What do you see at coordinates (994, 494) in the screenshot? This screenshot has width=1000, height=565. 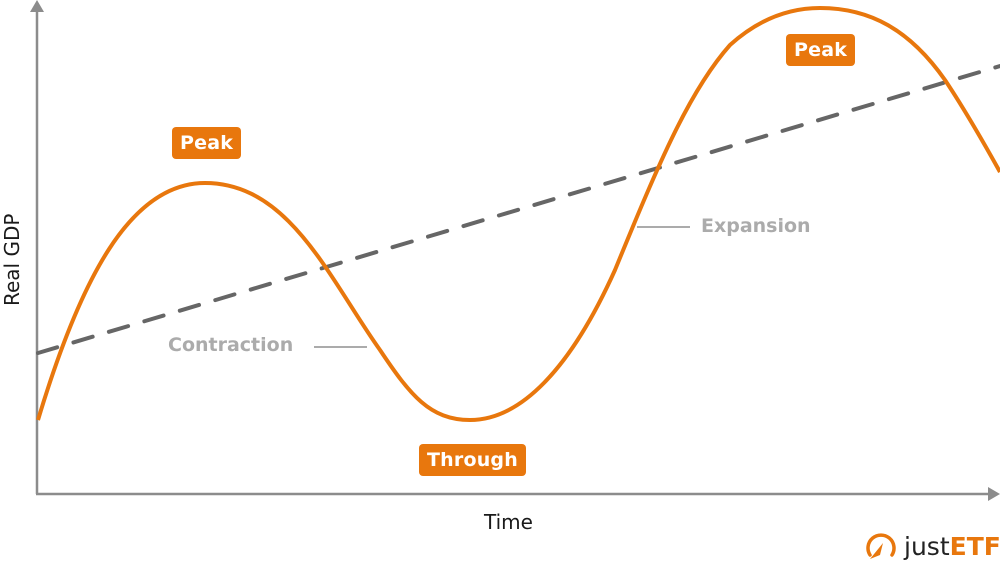 I see `x-axis-arrow-icon` at bounding box center [994, 494].